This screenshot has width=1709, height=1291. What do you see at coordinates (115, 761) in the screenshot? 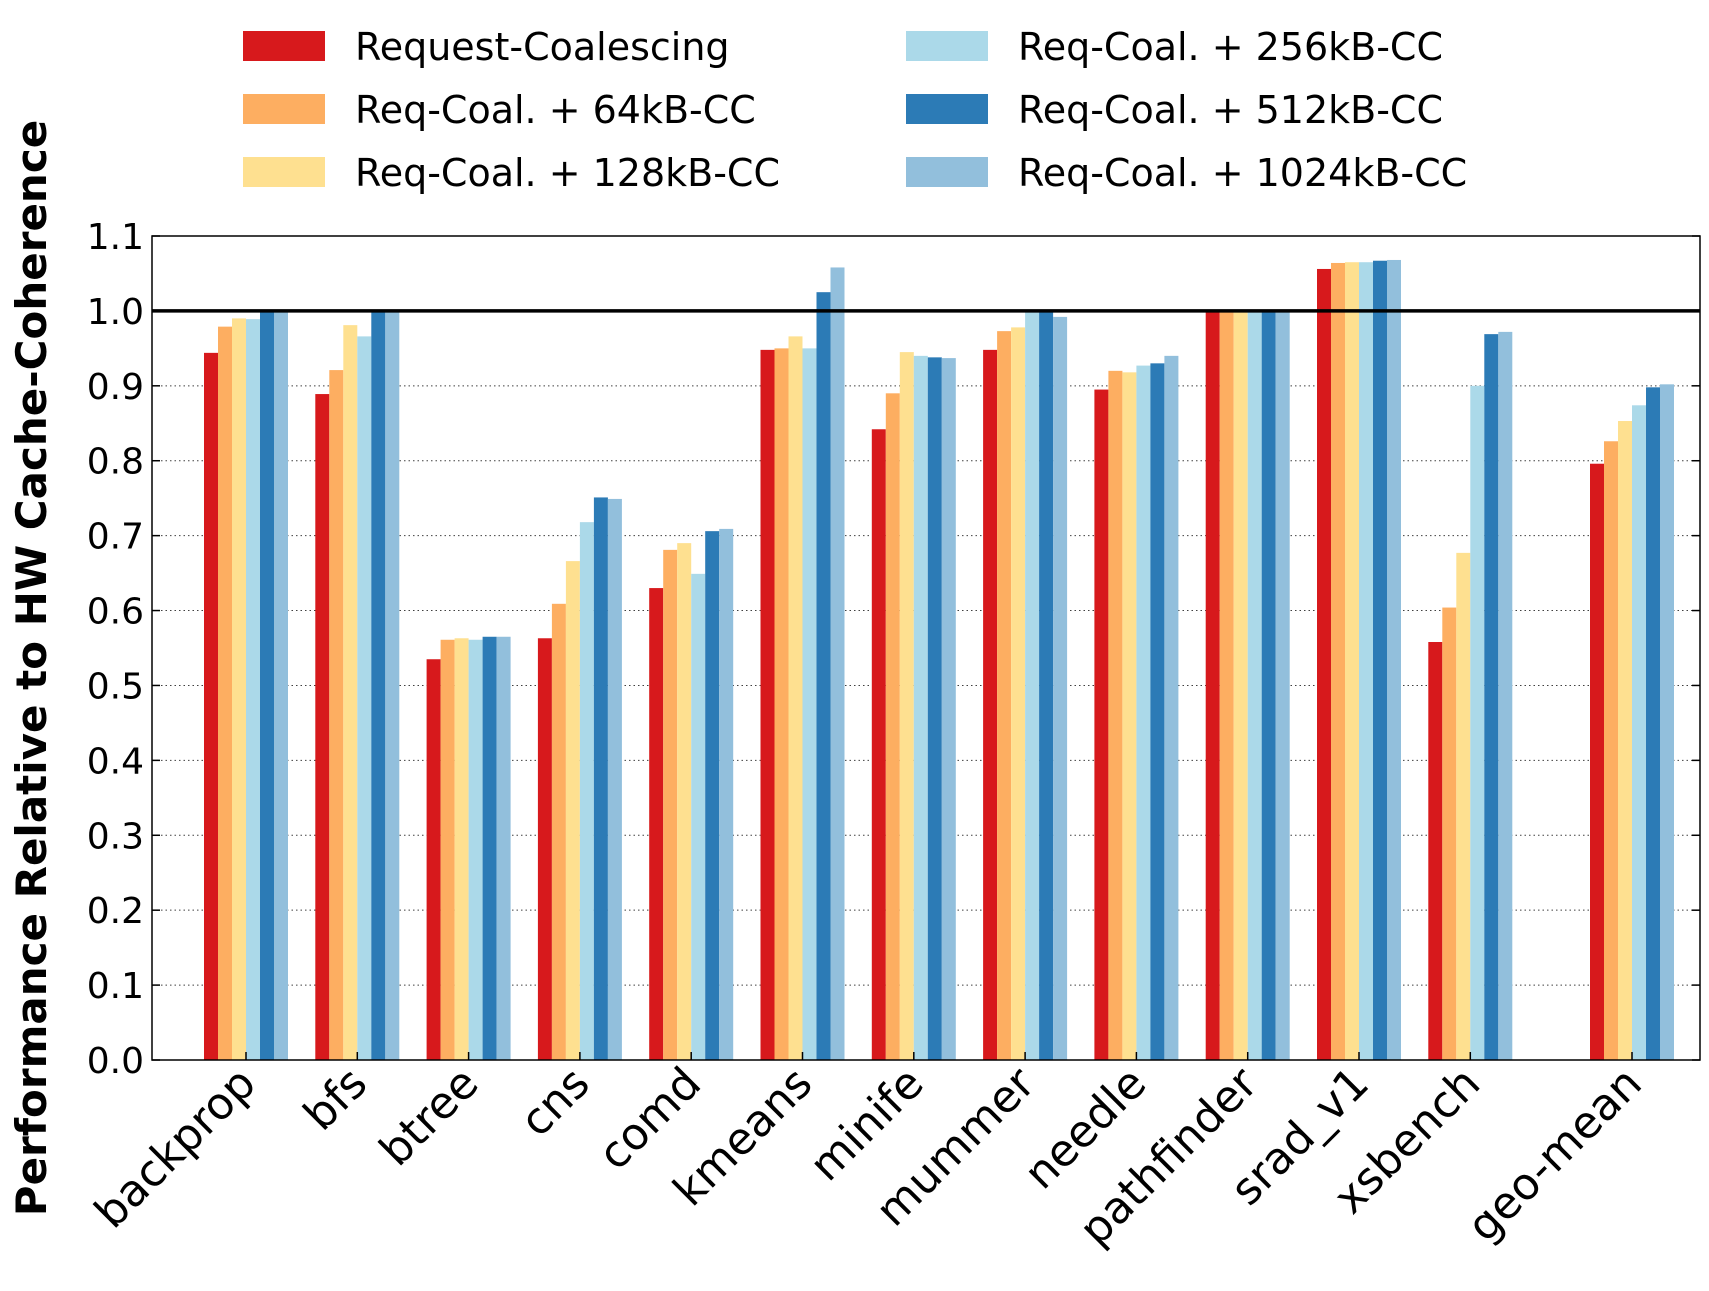
I see `y-tick-label: 0.4` at bounding box center [115, 761].